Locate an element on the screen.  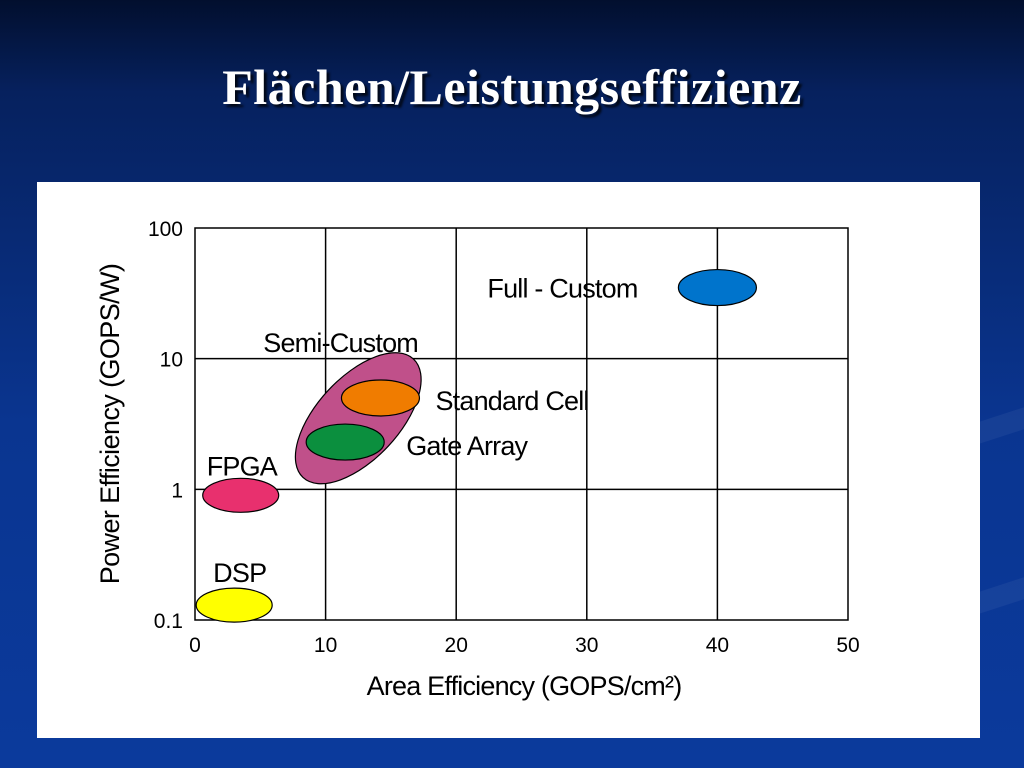
series-label: Full - Custom is located at coordinates (562, 289).